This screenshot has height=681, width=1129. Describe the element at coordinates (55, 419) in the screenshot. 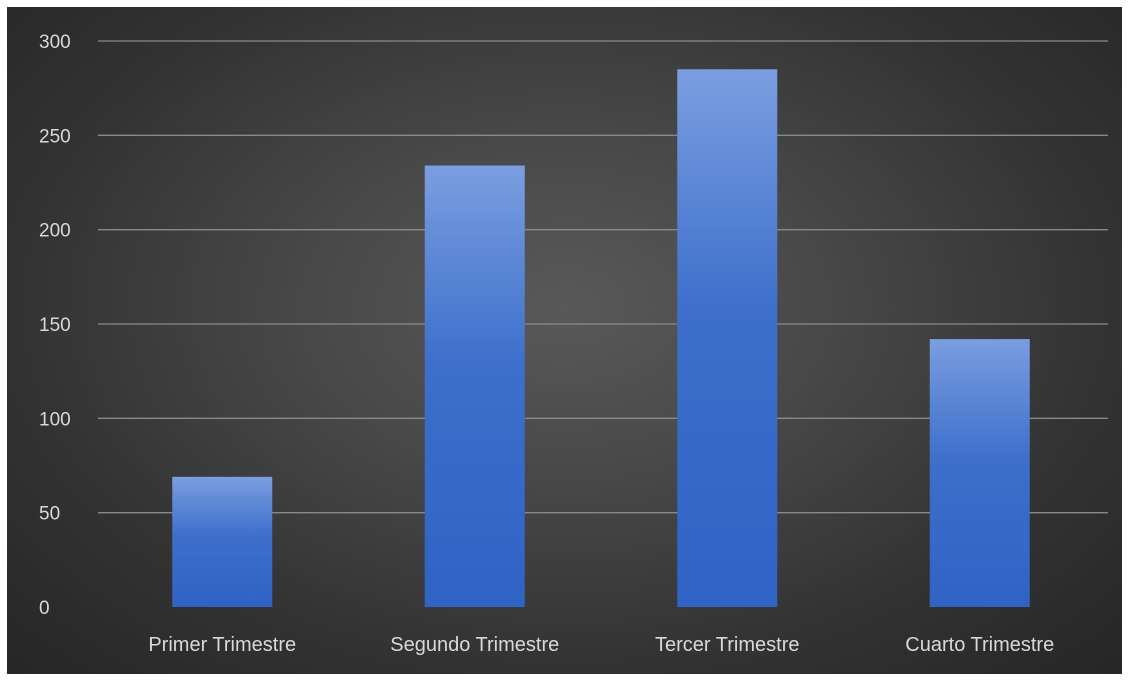

I see `y-tick-label: 100` at that location.